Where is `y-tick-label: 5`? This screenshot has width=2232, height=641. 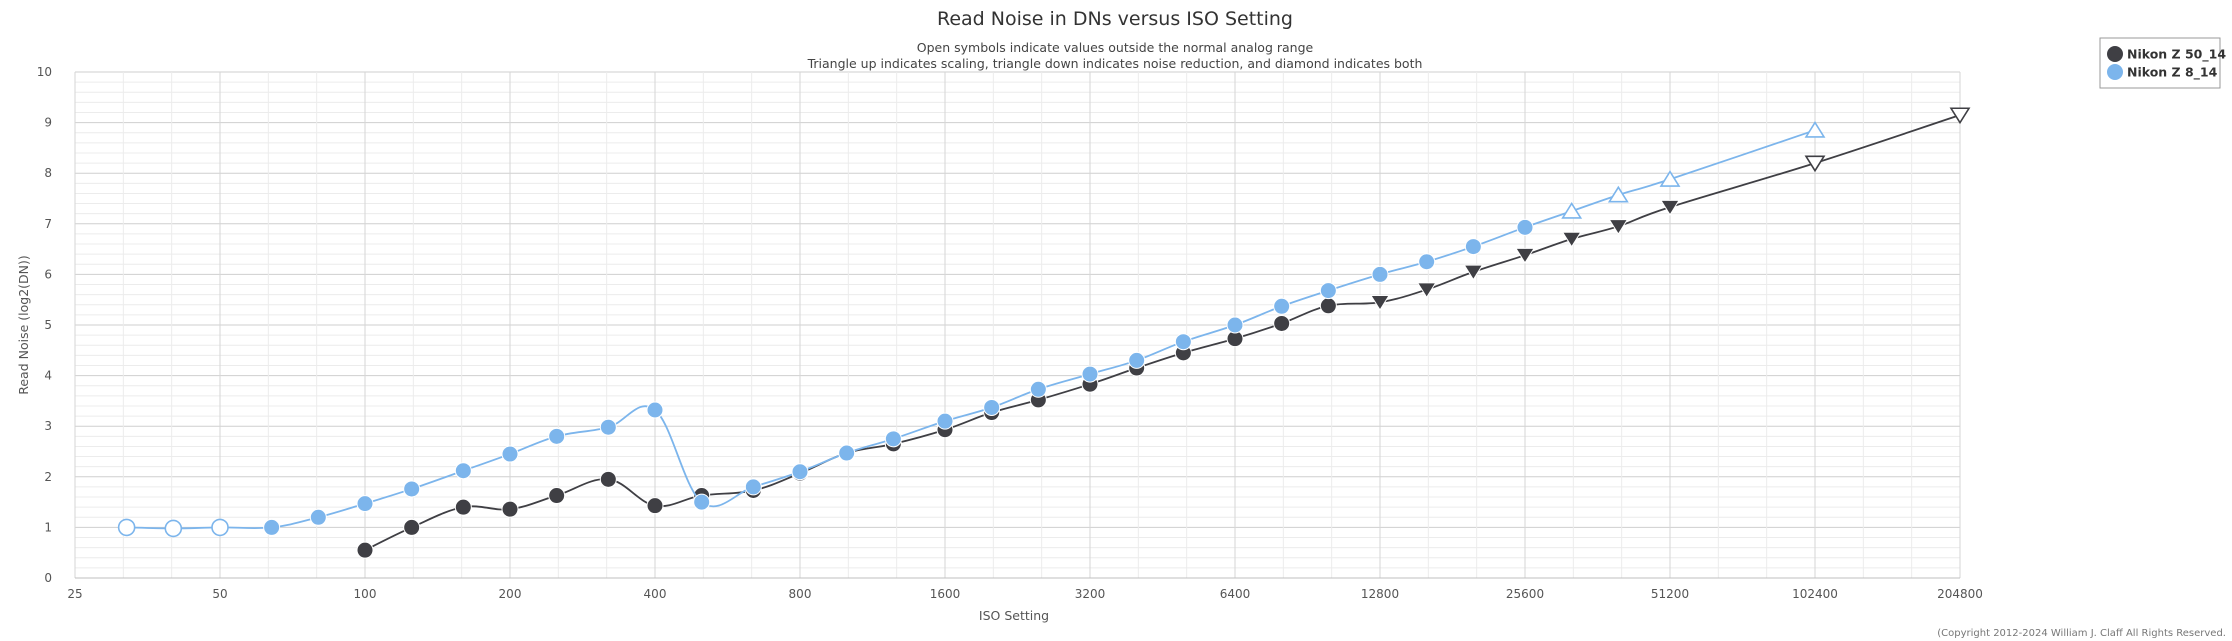 y-tick-label: 5 is located at coordinates (48, 325).